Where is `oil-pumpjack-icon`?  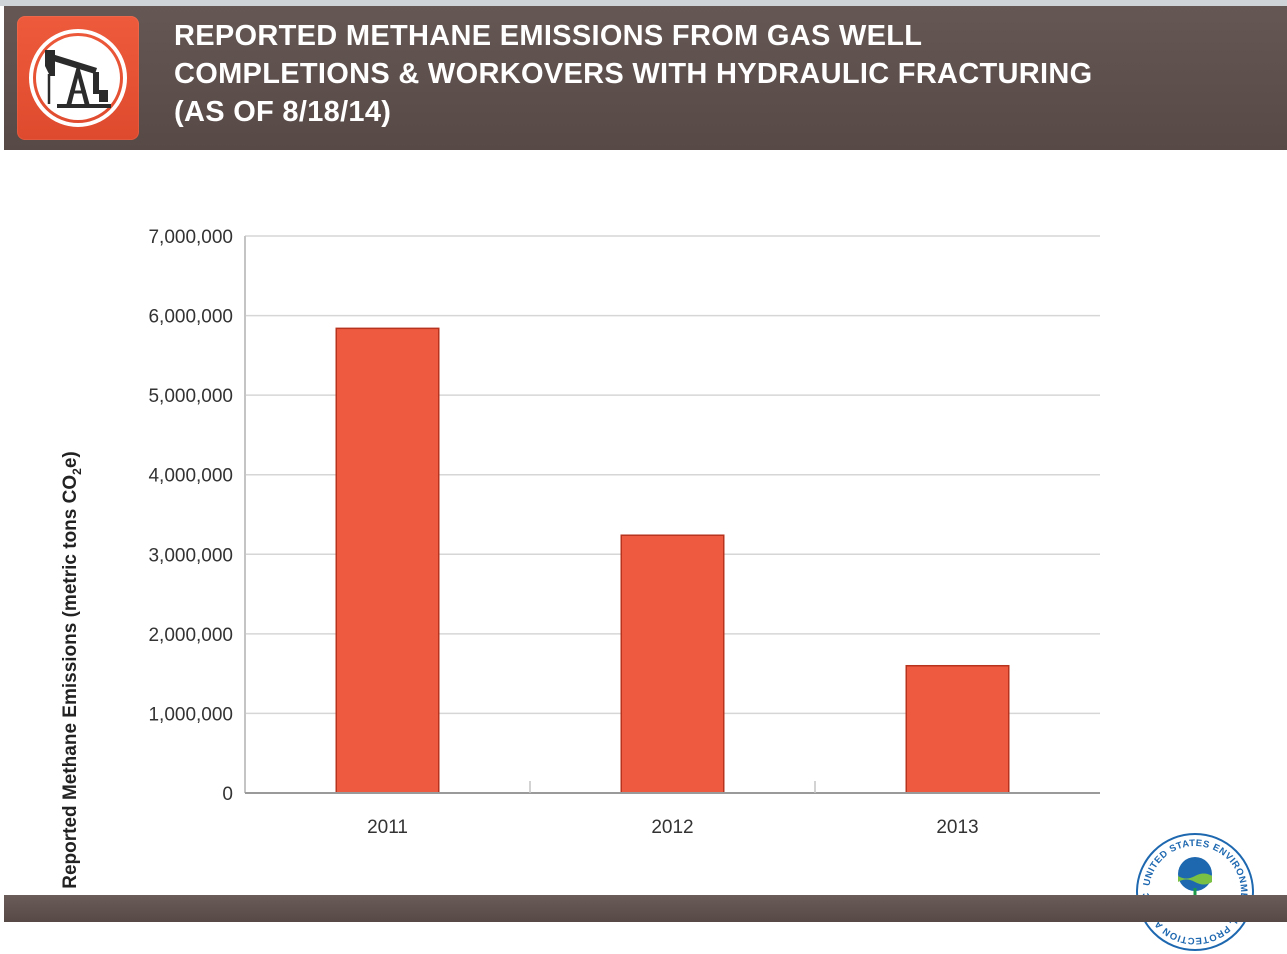 oil-pumpjack-icon is located at coordinates (78, 78).